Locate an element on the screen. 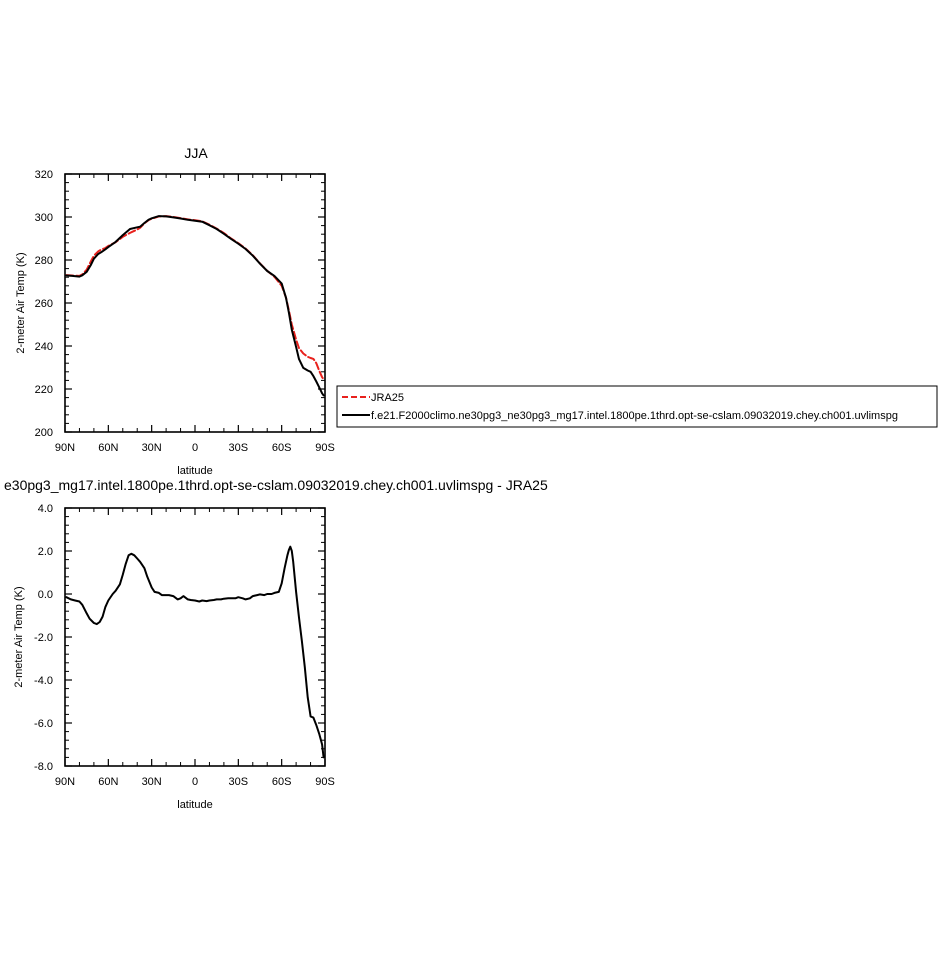 Image resolution: width=952 pixels, height=954 pixels. panel1-xtick-label: 0 is located at coordinates (195, 448).